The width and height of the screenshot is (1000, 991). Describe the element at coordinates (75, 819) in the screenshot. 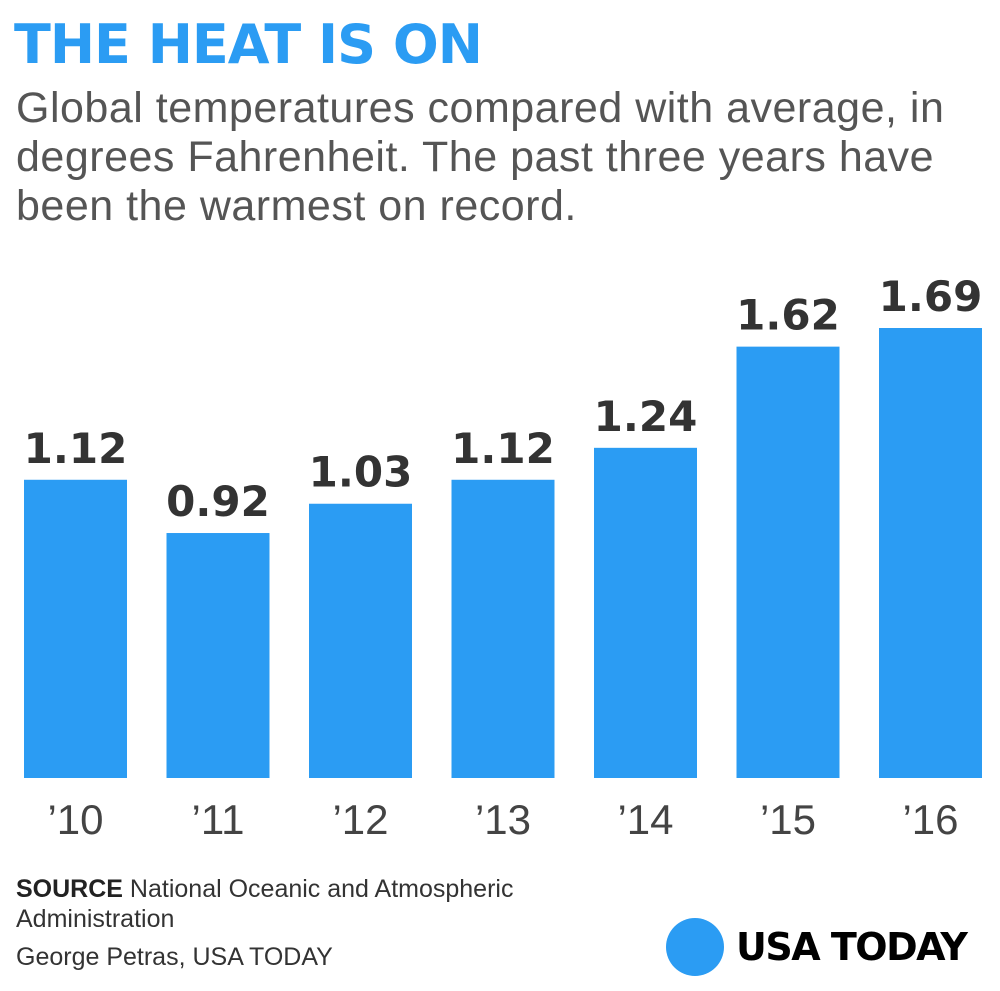

I see `x-tick-label-0: ’10` at that location.